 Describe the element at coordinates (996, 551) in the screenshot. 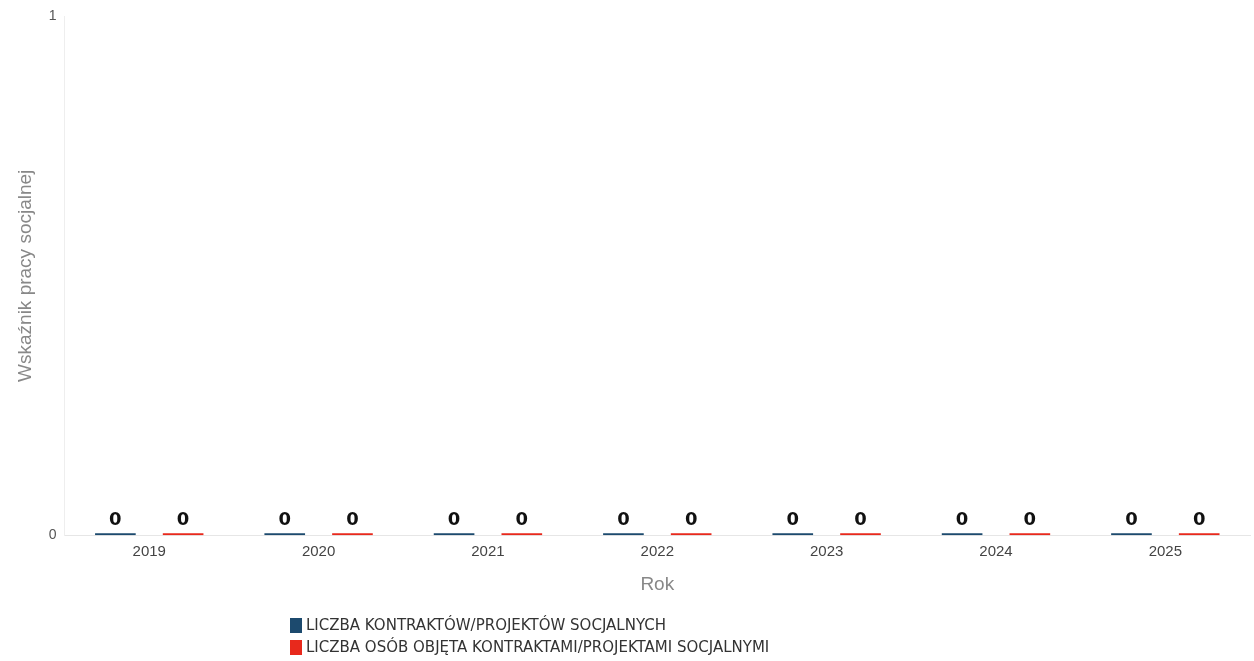

I see `x-tick-label: 2024` at that location.